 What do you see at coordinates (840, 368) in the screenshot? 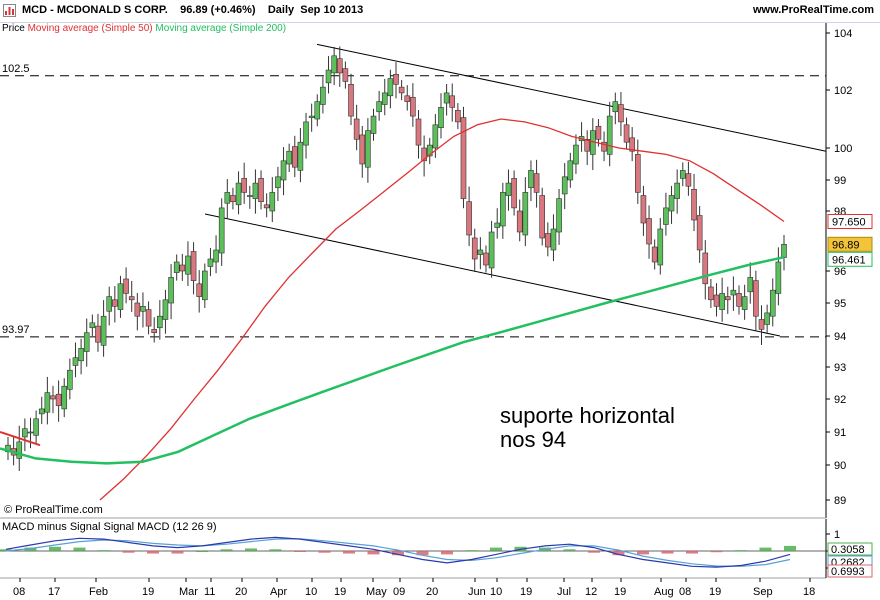
I see `price-tick-label: 93` at bounding box center [840, 368].